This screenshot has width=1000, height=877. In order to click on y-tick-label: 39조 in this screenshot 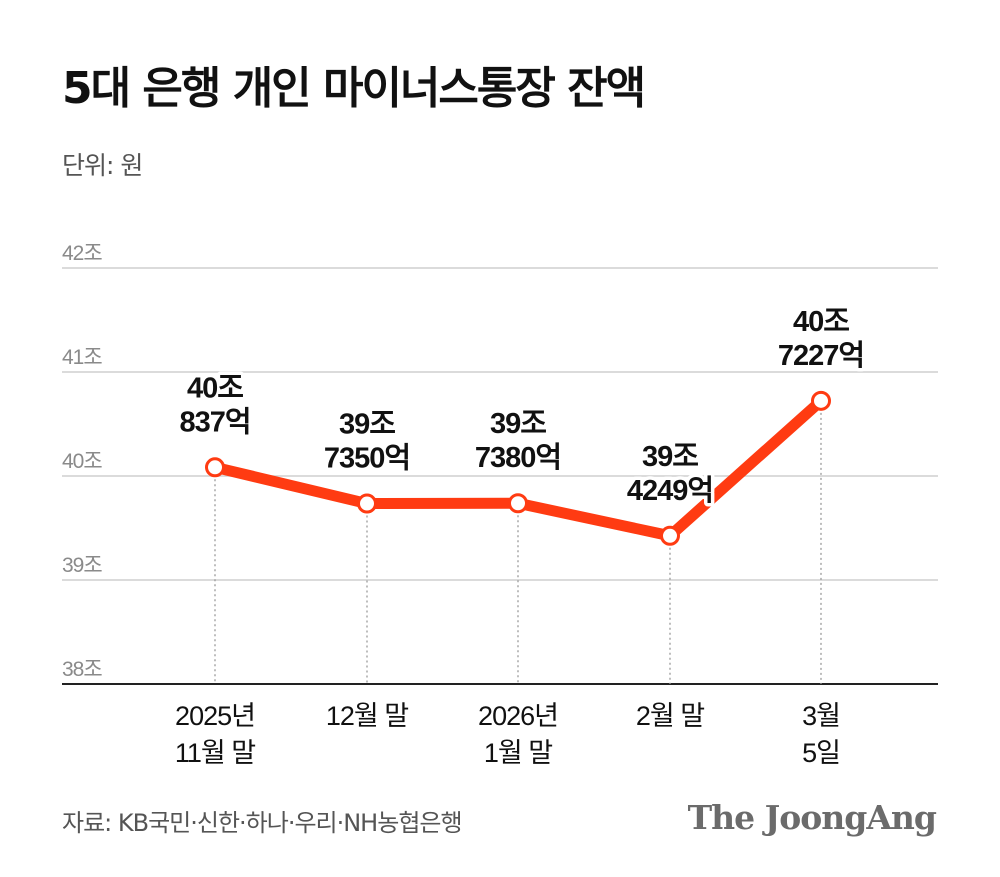, I will do `click(82, 565)`.